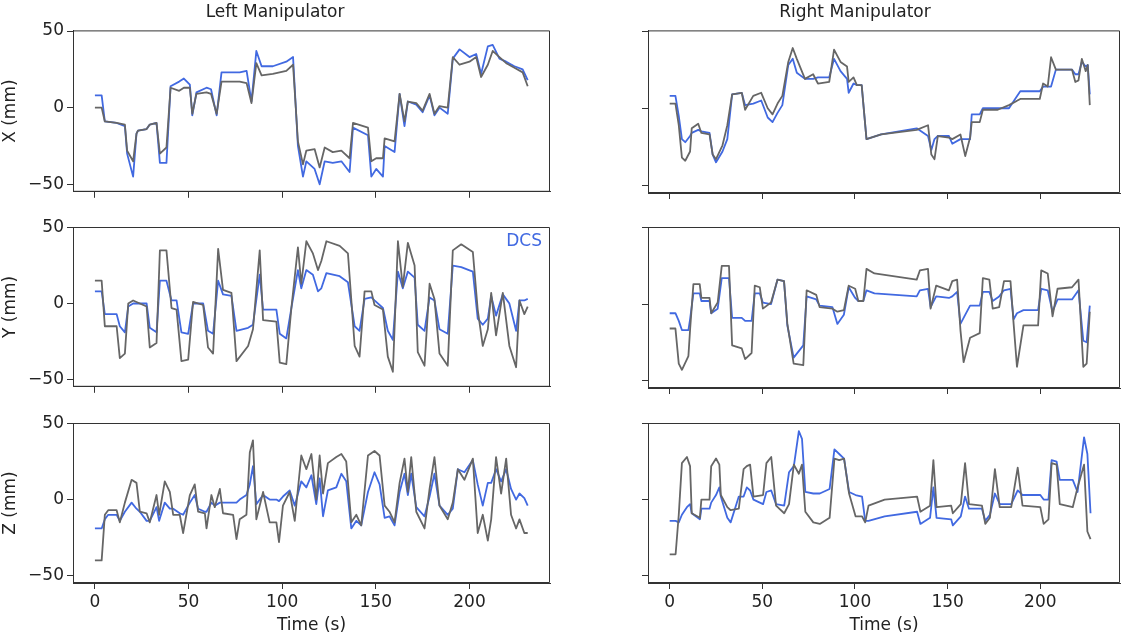 This screenshot has width=1124, height=636. I want to click on y-axis-title: Y (mm), so click(9, 307).